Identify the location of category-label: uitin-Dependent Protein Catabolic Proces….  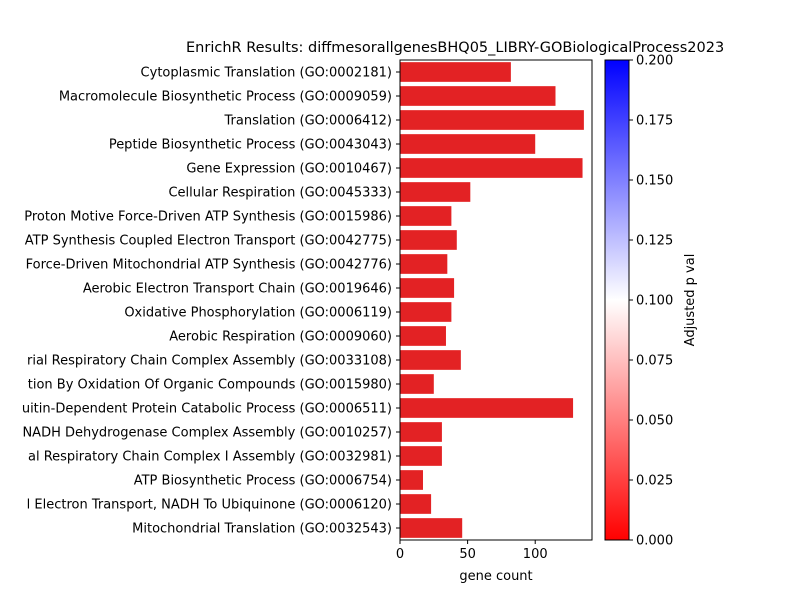
(207, 409).